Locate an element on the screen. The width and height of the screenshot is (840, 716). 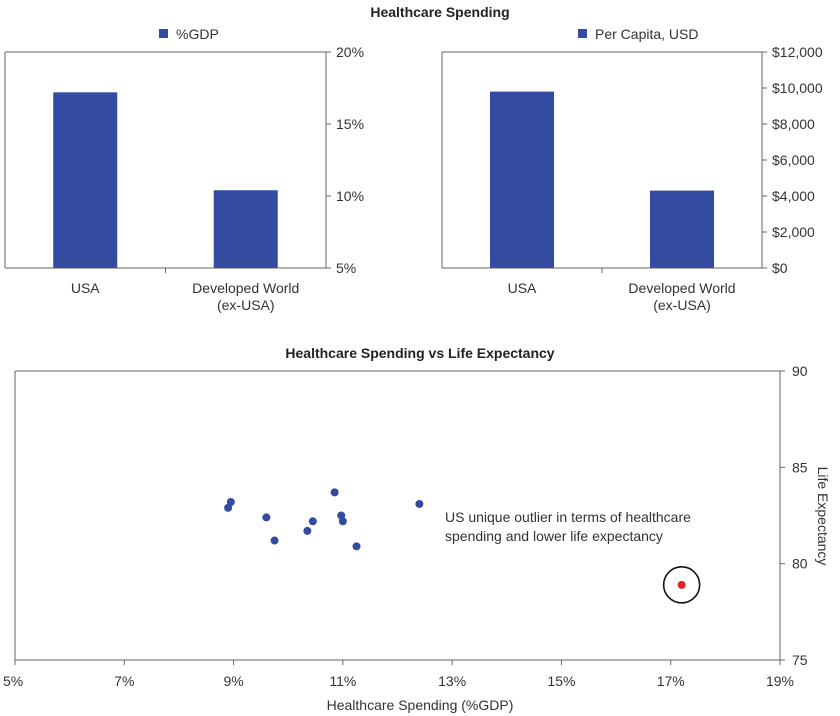
gdp-ytick-label: 15% is located at coordinates (350, 124).